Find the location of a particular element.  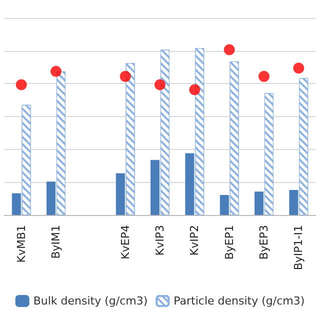

x-tick-label: KvMB1 is located at coordinates (21, 244).